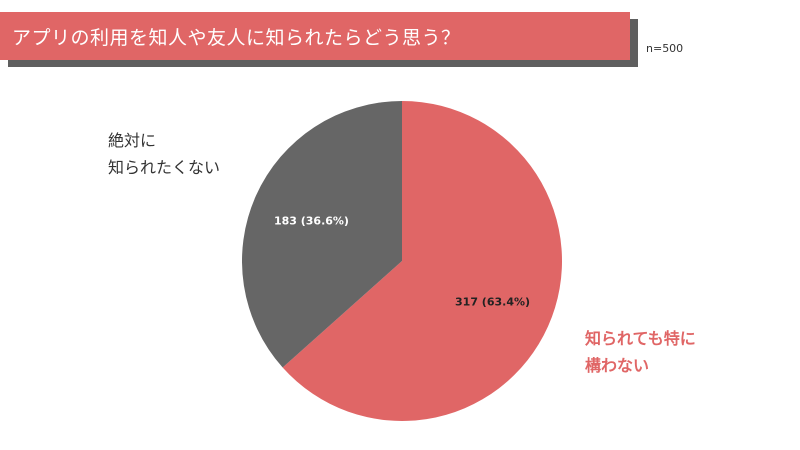 This screenshot has height=450, width=800. What do you see at coordinates (617, 365) in the screenshot?
I see `label-fine-line2: 構わない` at bounding box center [617, 365].